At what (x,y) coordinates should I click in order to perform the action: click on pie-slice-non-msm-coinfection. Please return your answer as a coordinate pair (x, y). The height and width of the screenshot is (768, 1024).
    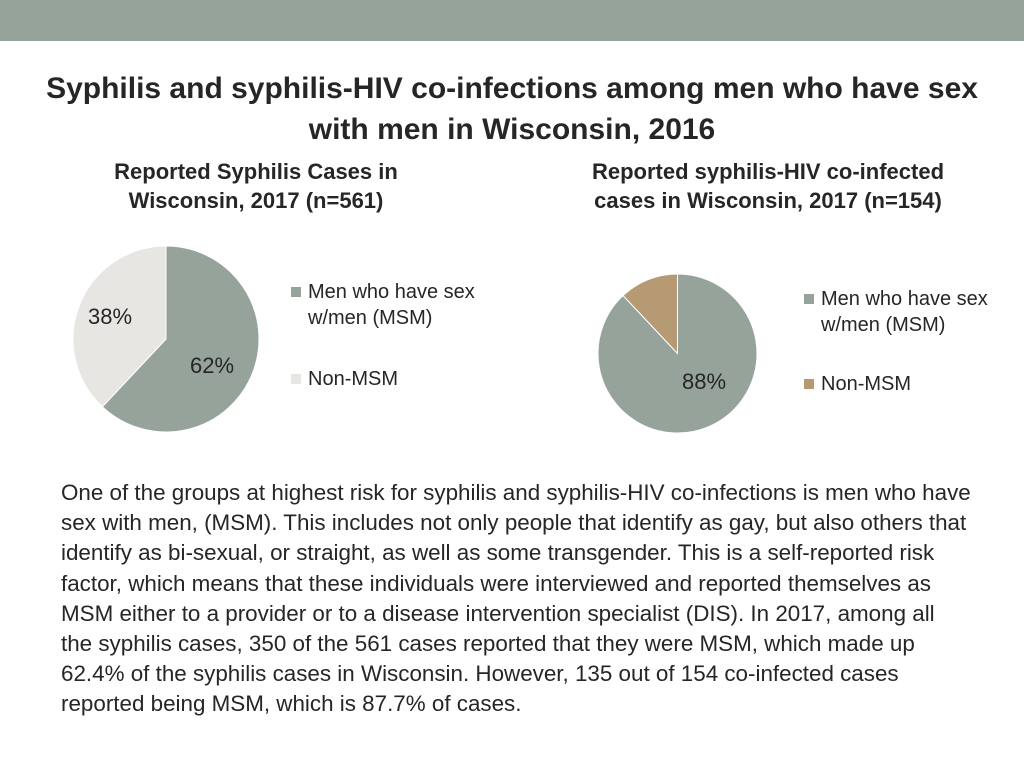
    Looking at the image, I should click on (650, 314).